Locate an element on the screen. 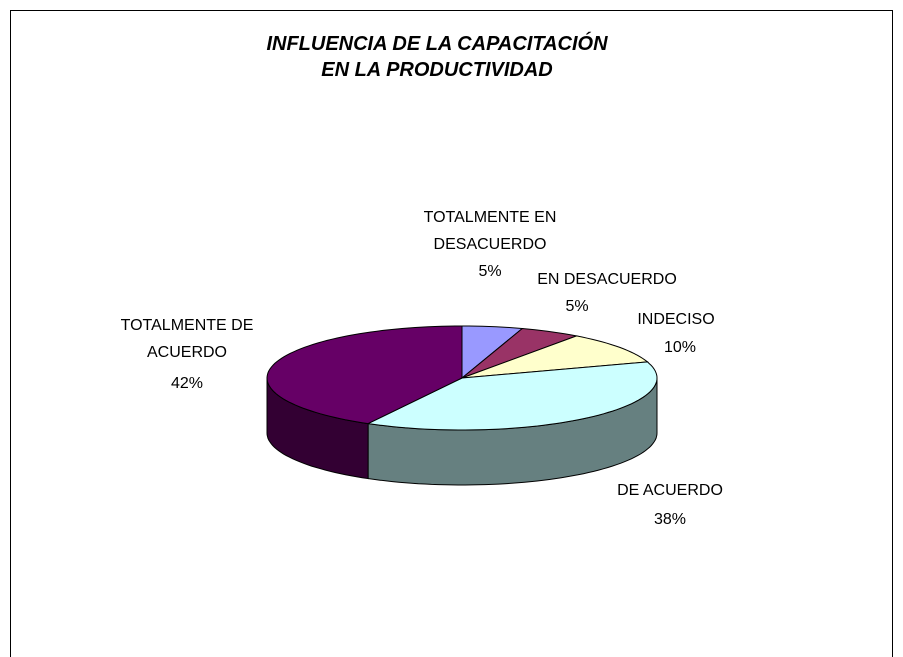 The width and height of the screenshot is (903, 657). slice-label: TOTALMENTE EN DESACUERDO is located at coordinates (490, 231).